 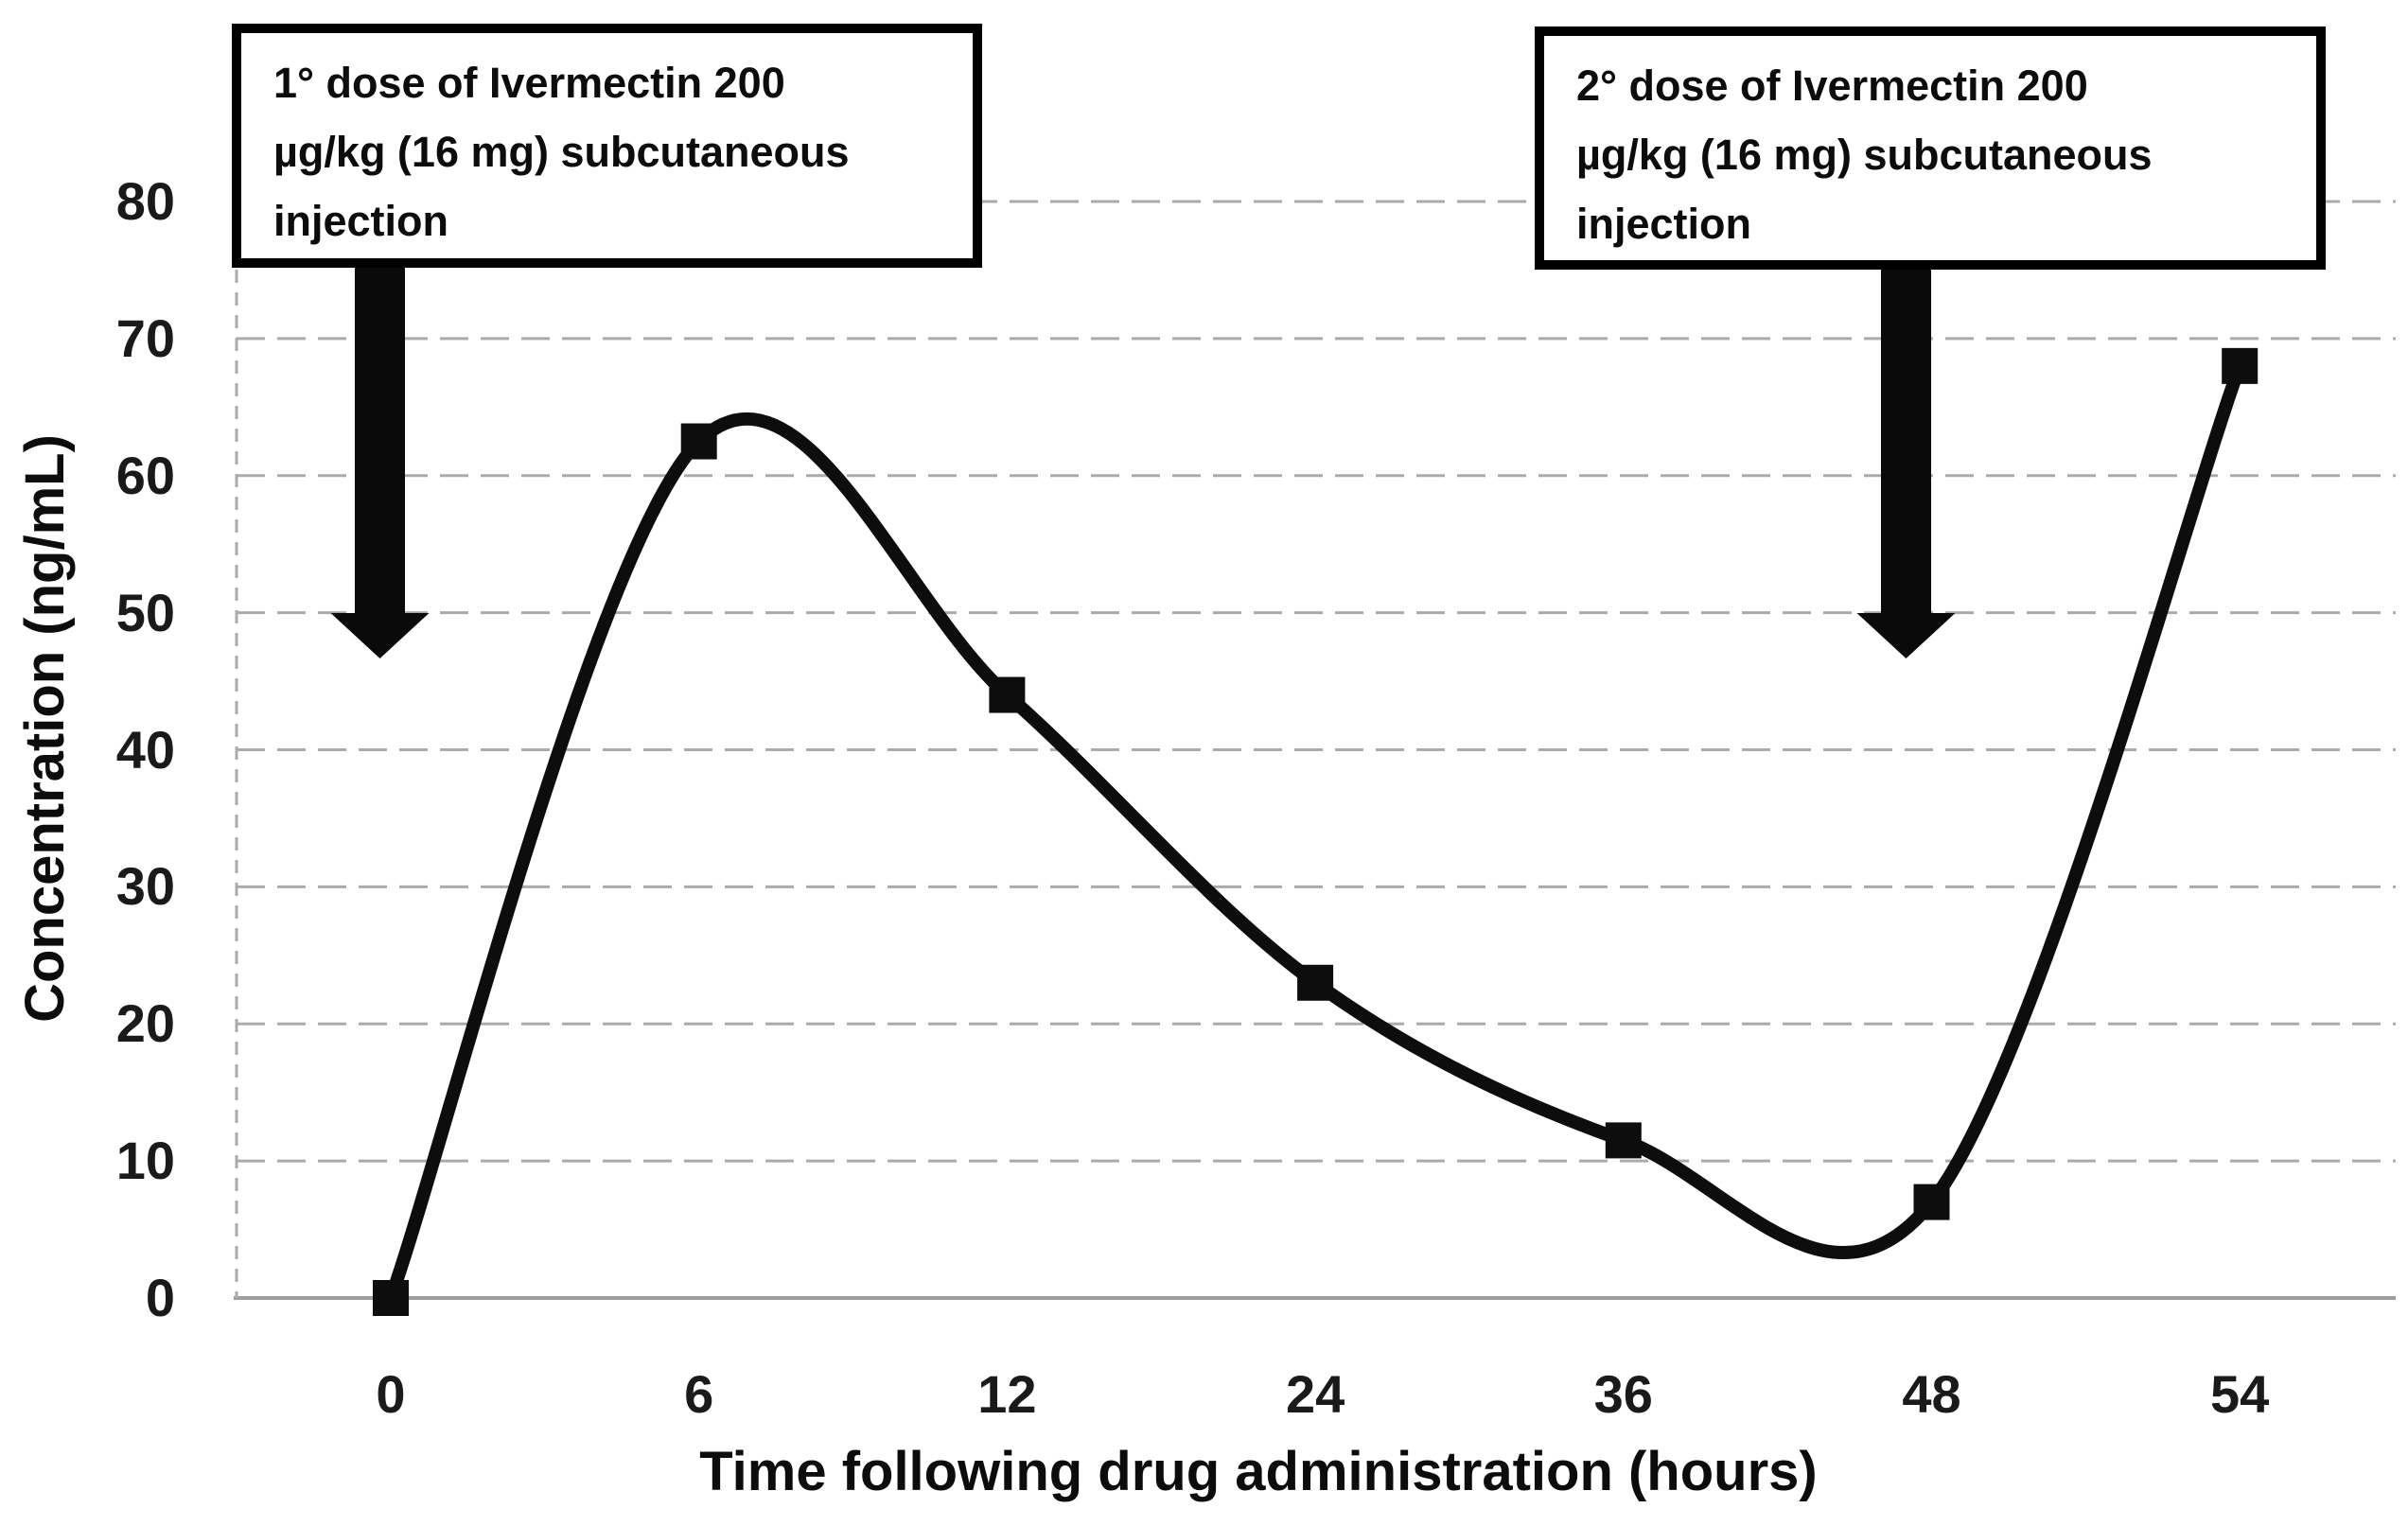 I want to click on x-tick-label: 12, so click(x=1007, y=1394).